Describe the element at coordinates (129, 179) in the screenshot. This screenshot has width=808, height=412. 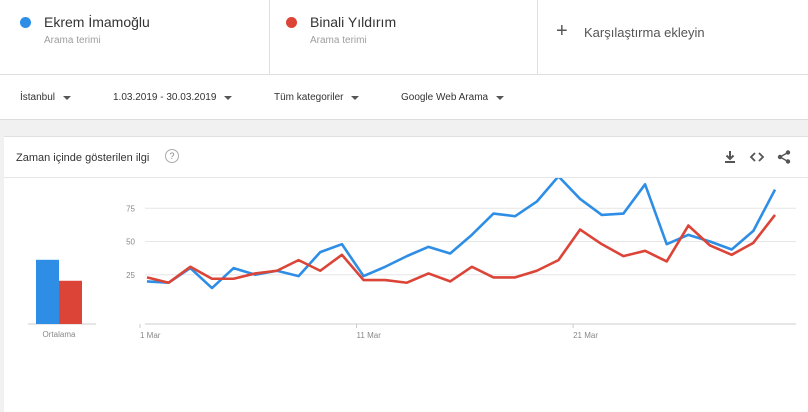
I see `y-tick-label: 100` at that location.